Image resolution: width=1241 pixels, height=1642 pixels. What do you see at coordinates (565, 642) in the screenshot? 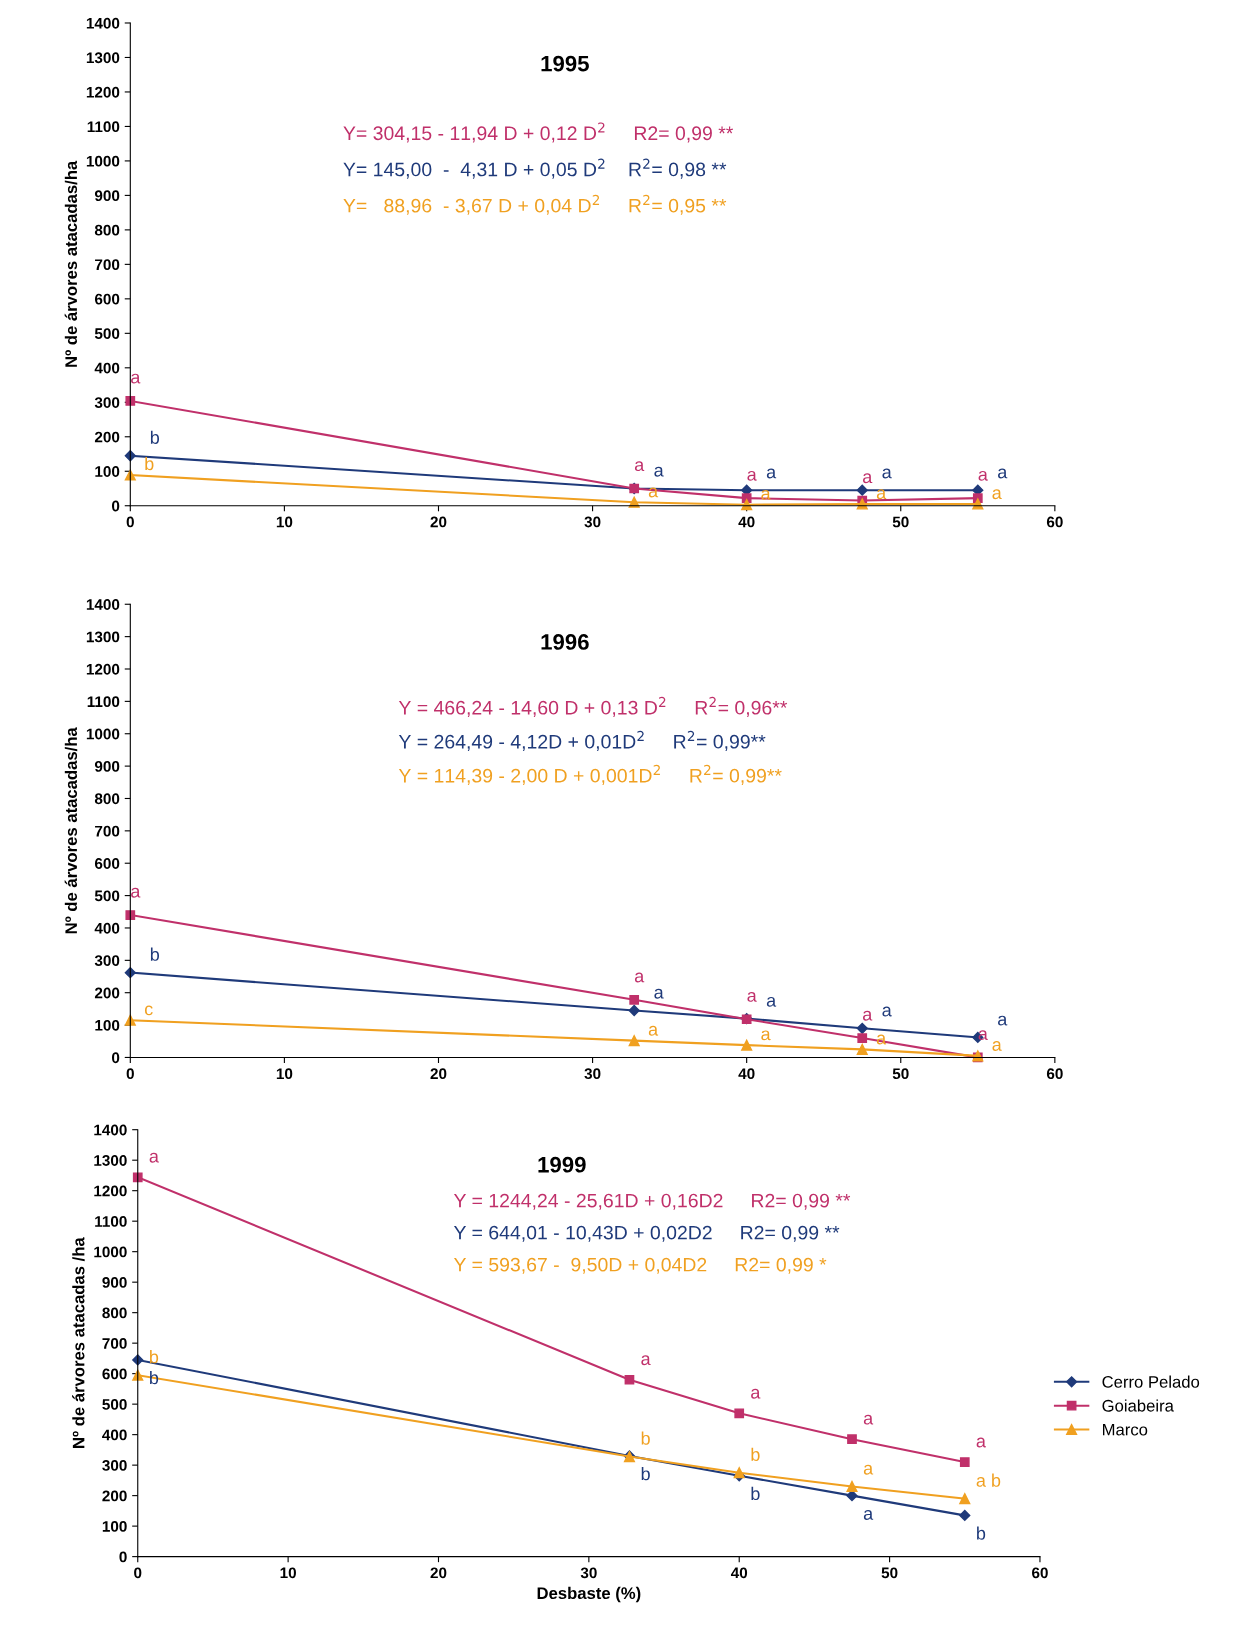
I see `text: 1996` at bounding box center [565, 642].